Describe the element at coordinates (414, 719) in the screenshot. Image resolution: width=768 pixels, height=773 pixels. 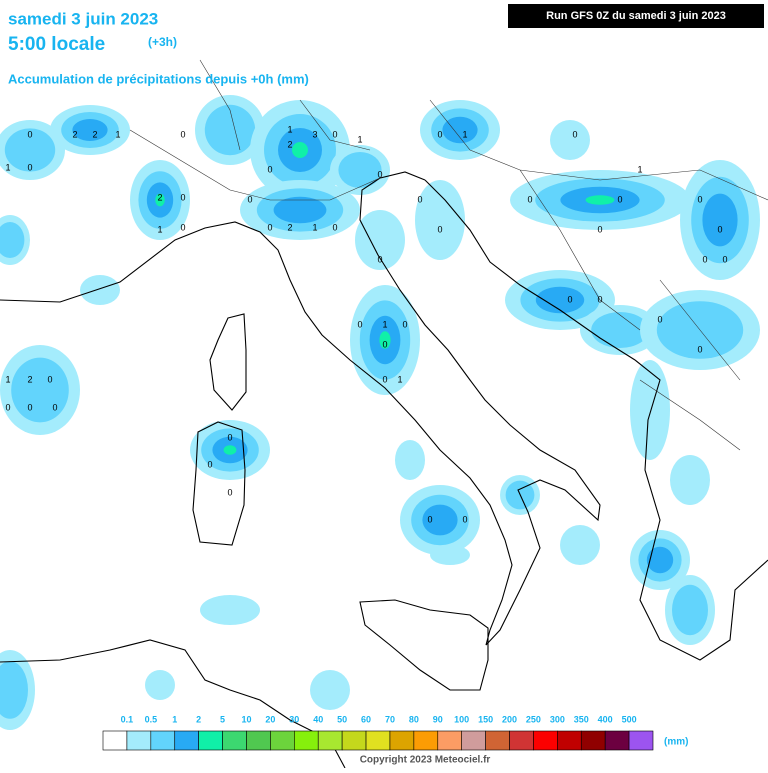
I see `legend-label: 80` at that location.